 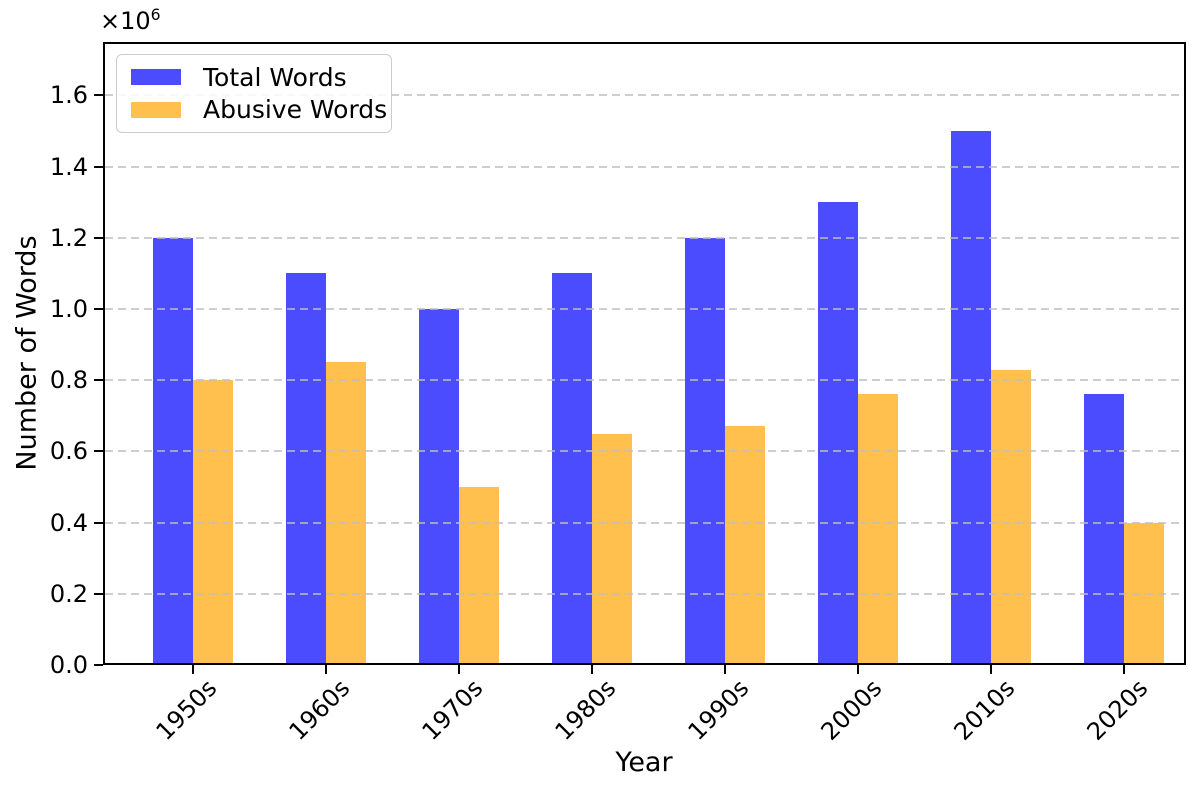 I want to click on y-tick-label: 1.6, so click(x=68, y=95).